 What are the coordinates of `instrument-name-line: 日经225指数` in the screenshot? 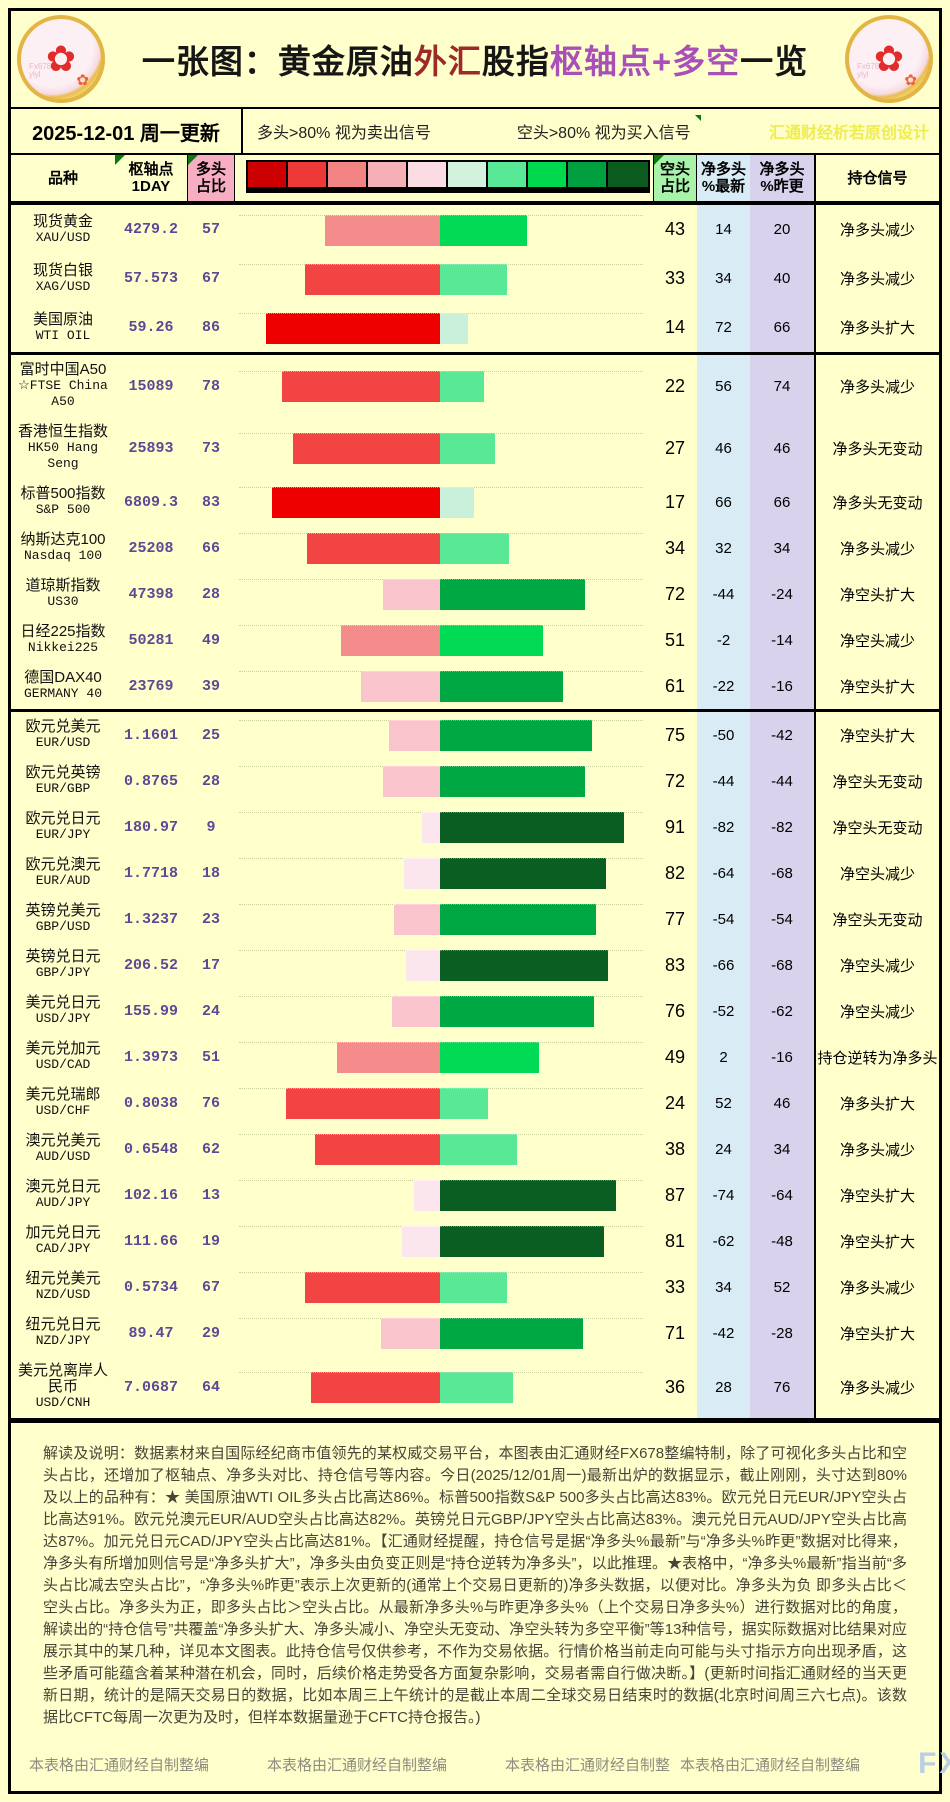 It's located at (63, 631).